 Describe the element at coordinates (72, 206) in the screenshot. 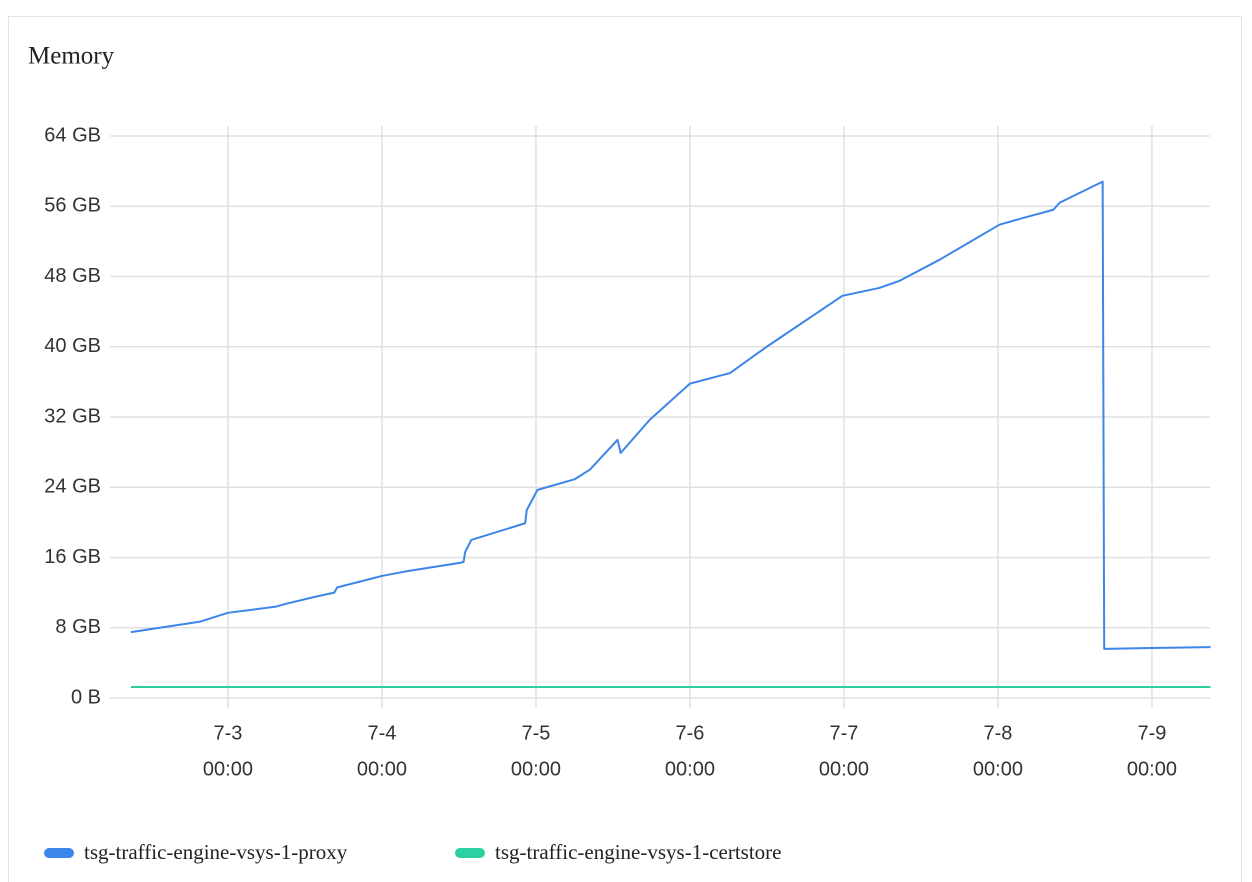

I see `y-tick-label: 56 GB` at that location.